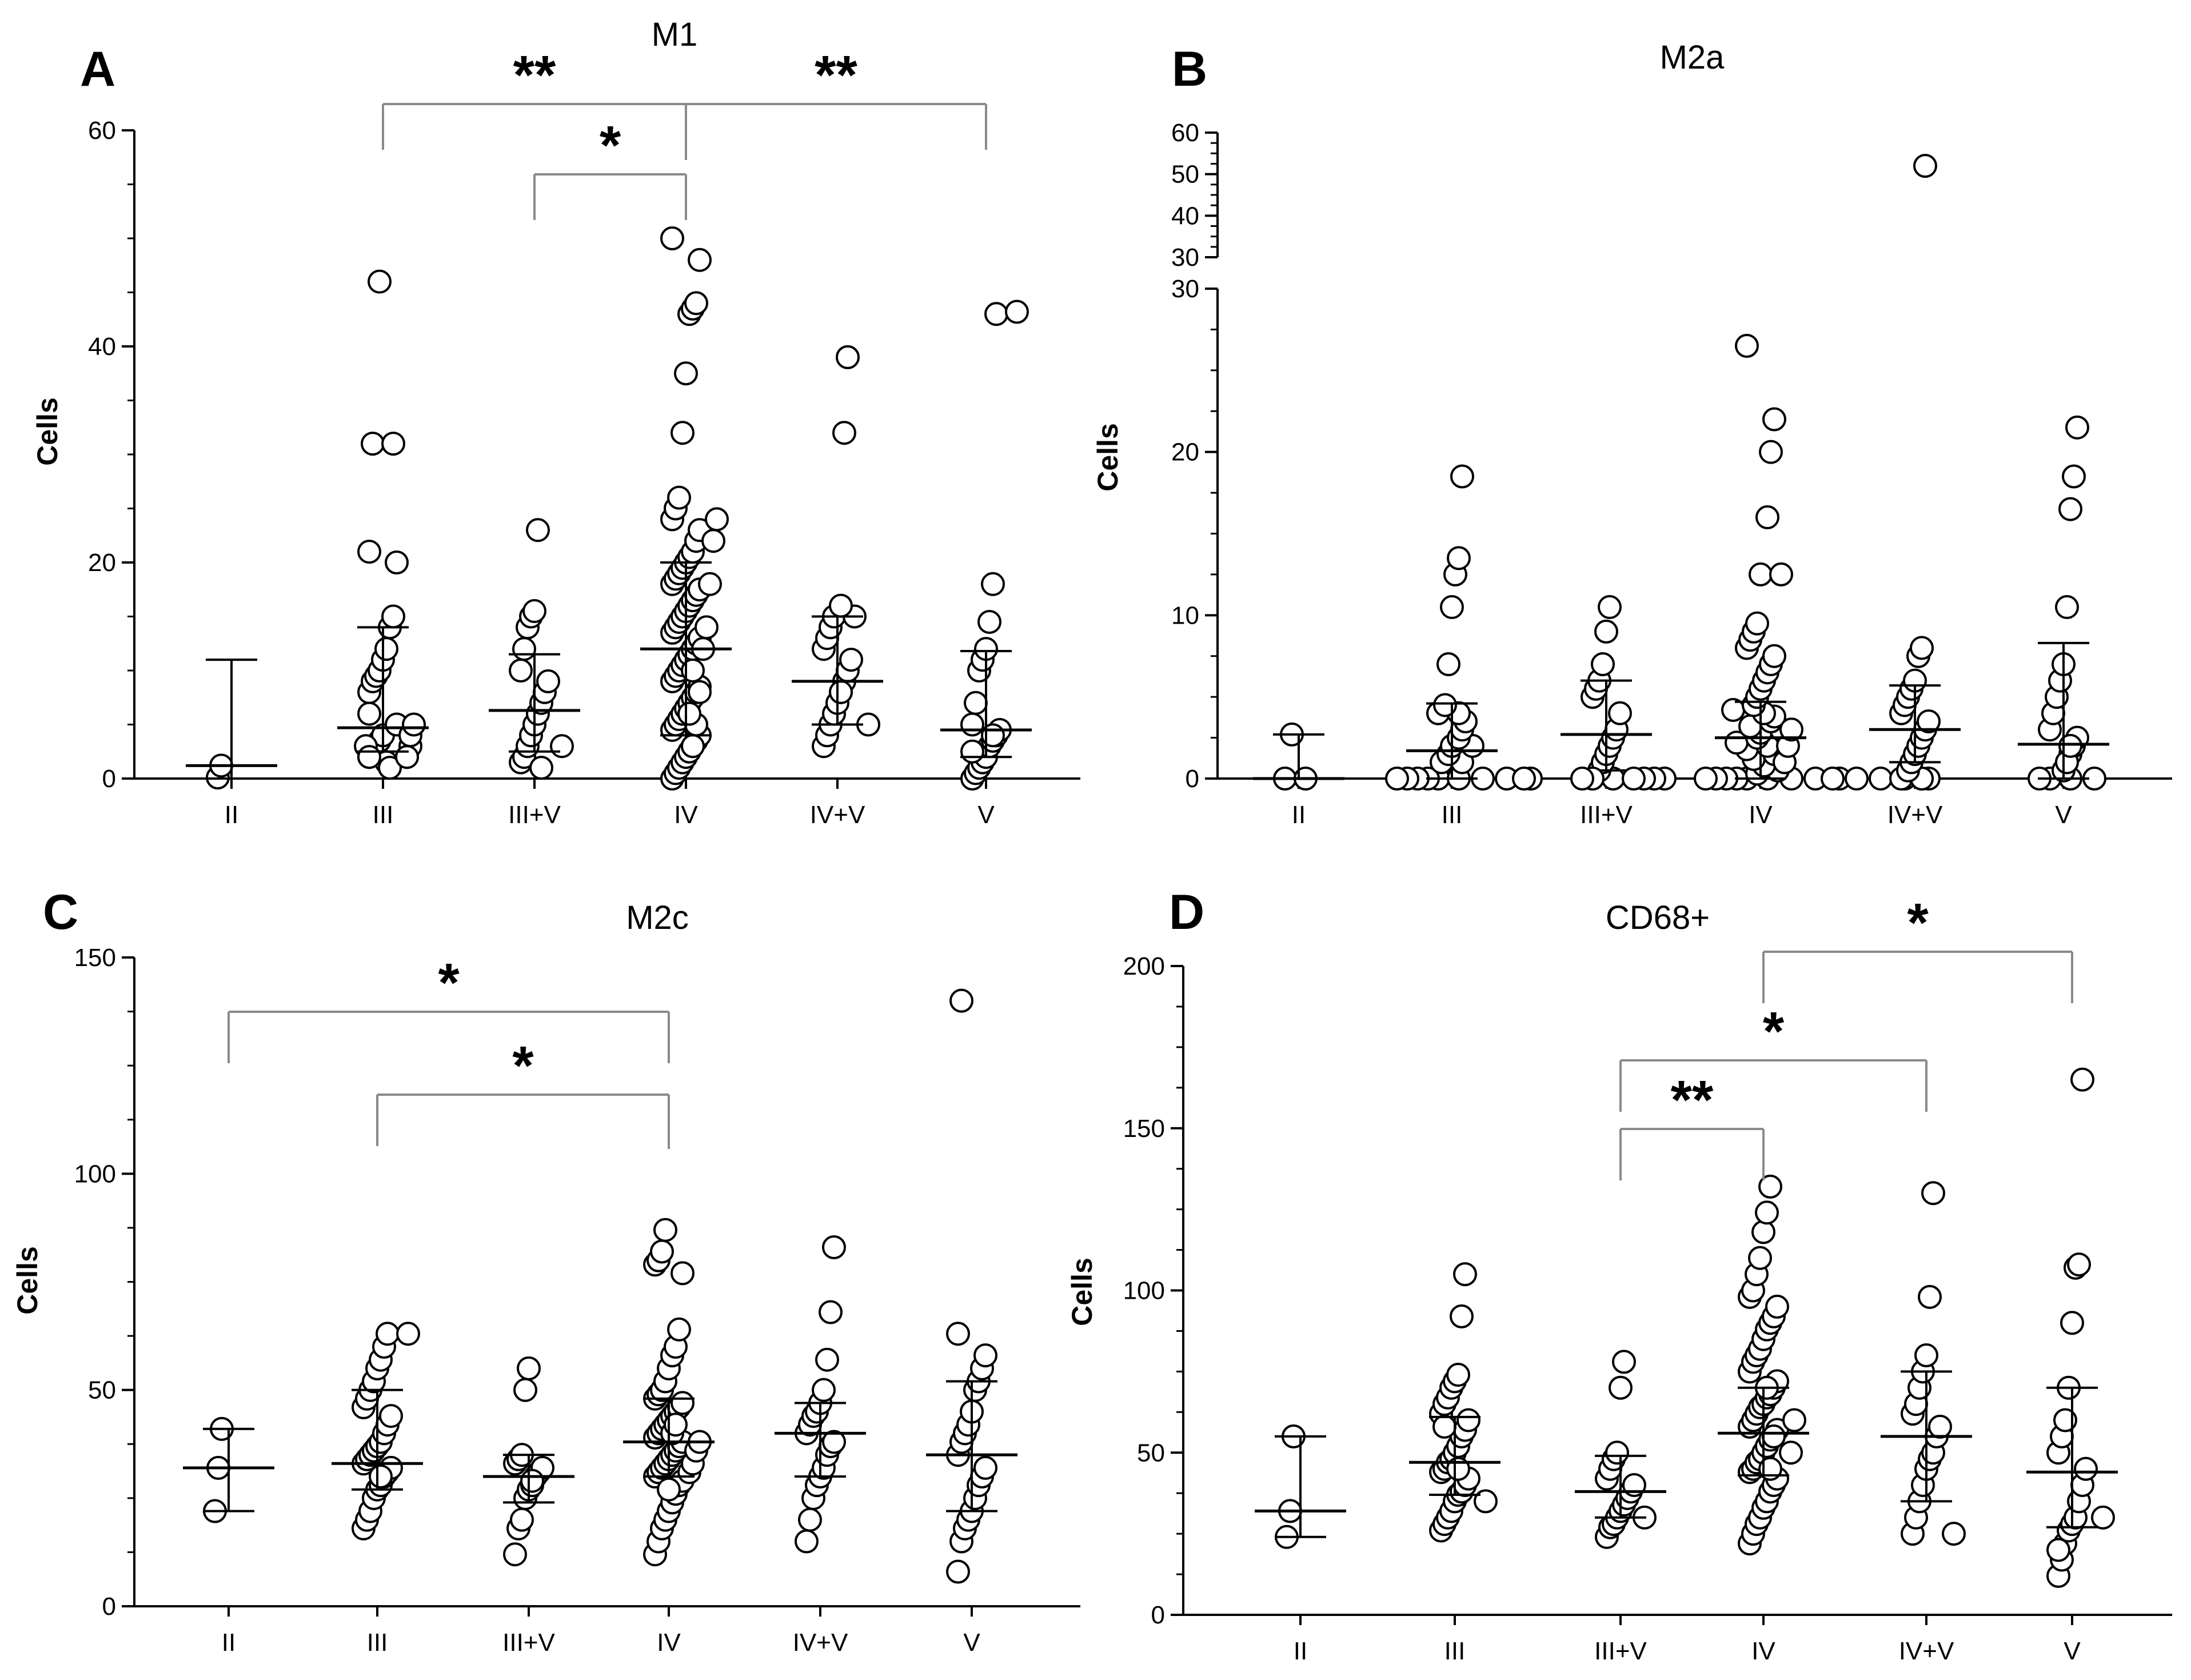  Describe the element at coordinates (98, 69) in the screenshot. I see `panel-letter-a: A` at that location.